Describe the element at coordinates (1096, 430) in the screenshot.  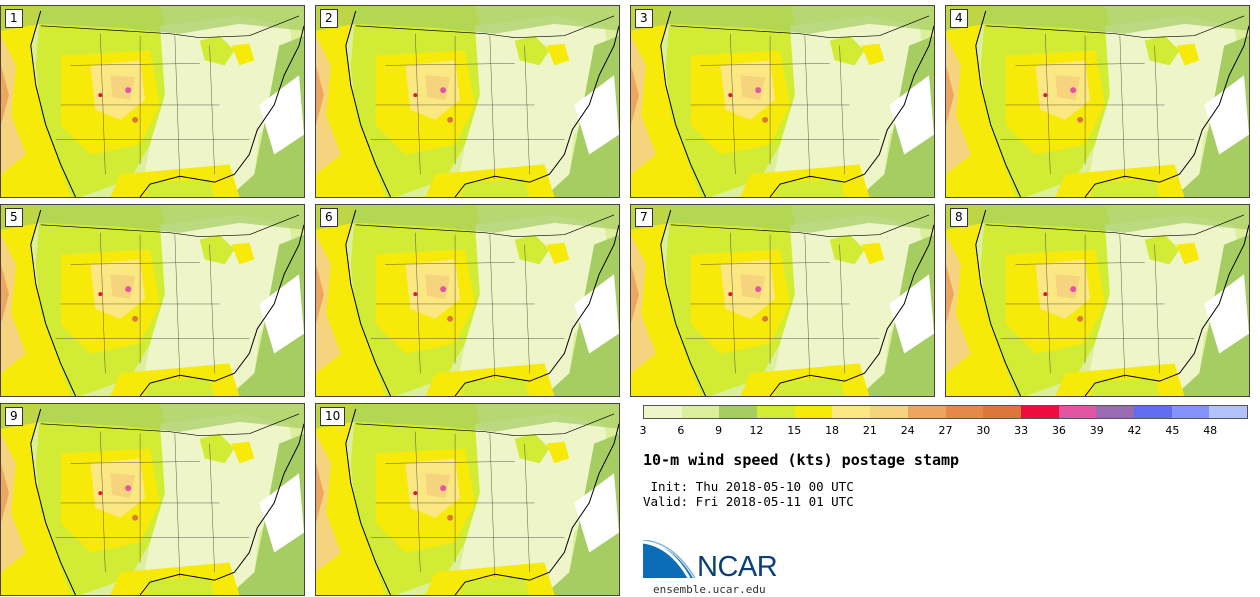
I see `colorbar-tick-label: 39` at that location.